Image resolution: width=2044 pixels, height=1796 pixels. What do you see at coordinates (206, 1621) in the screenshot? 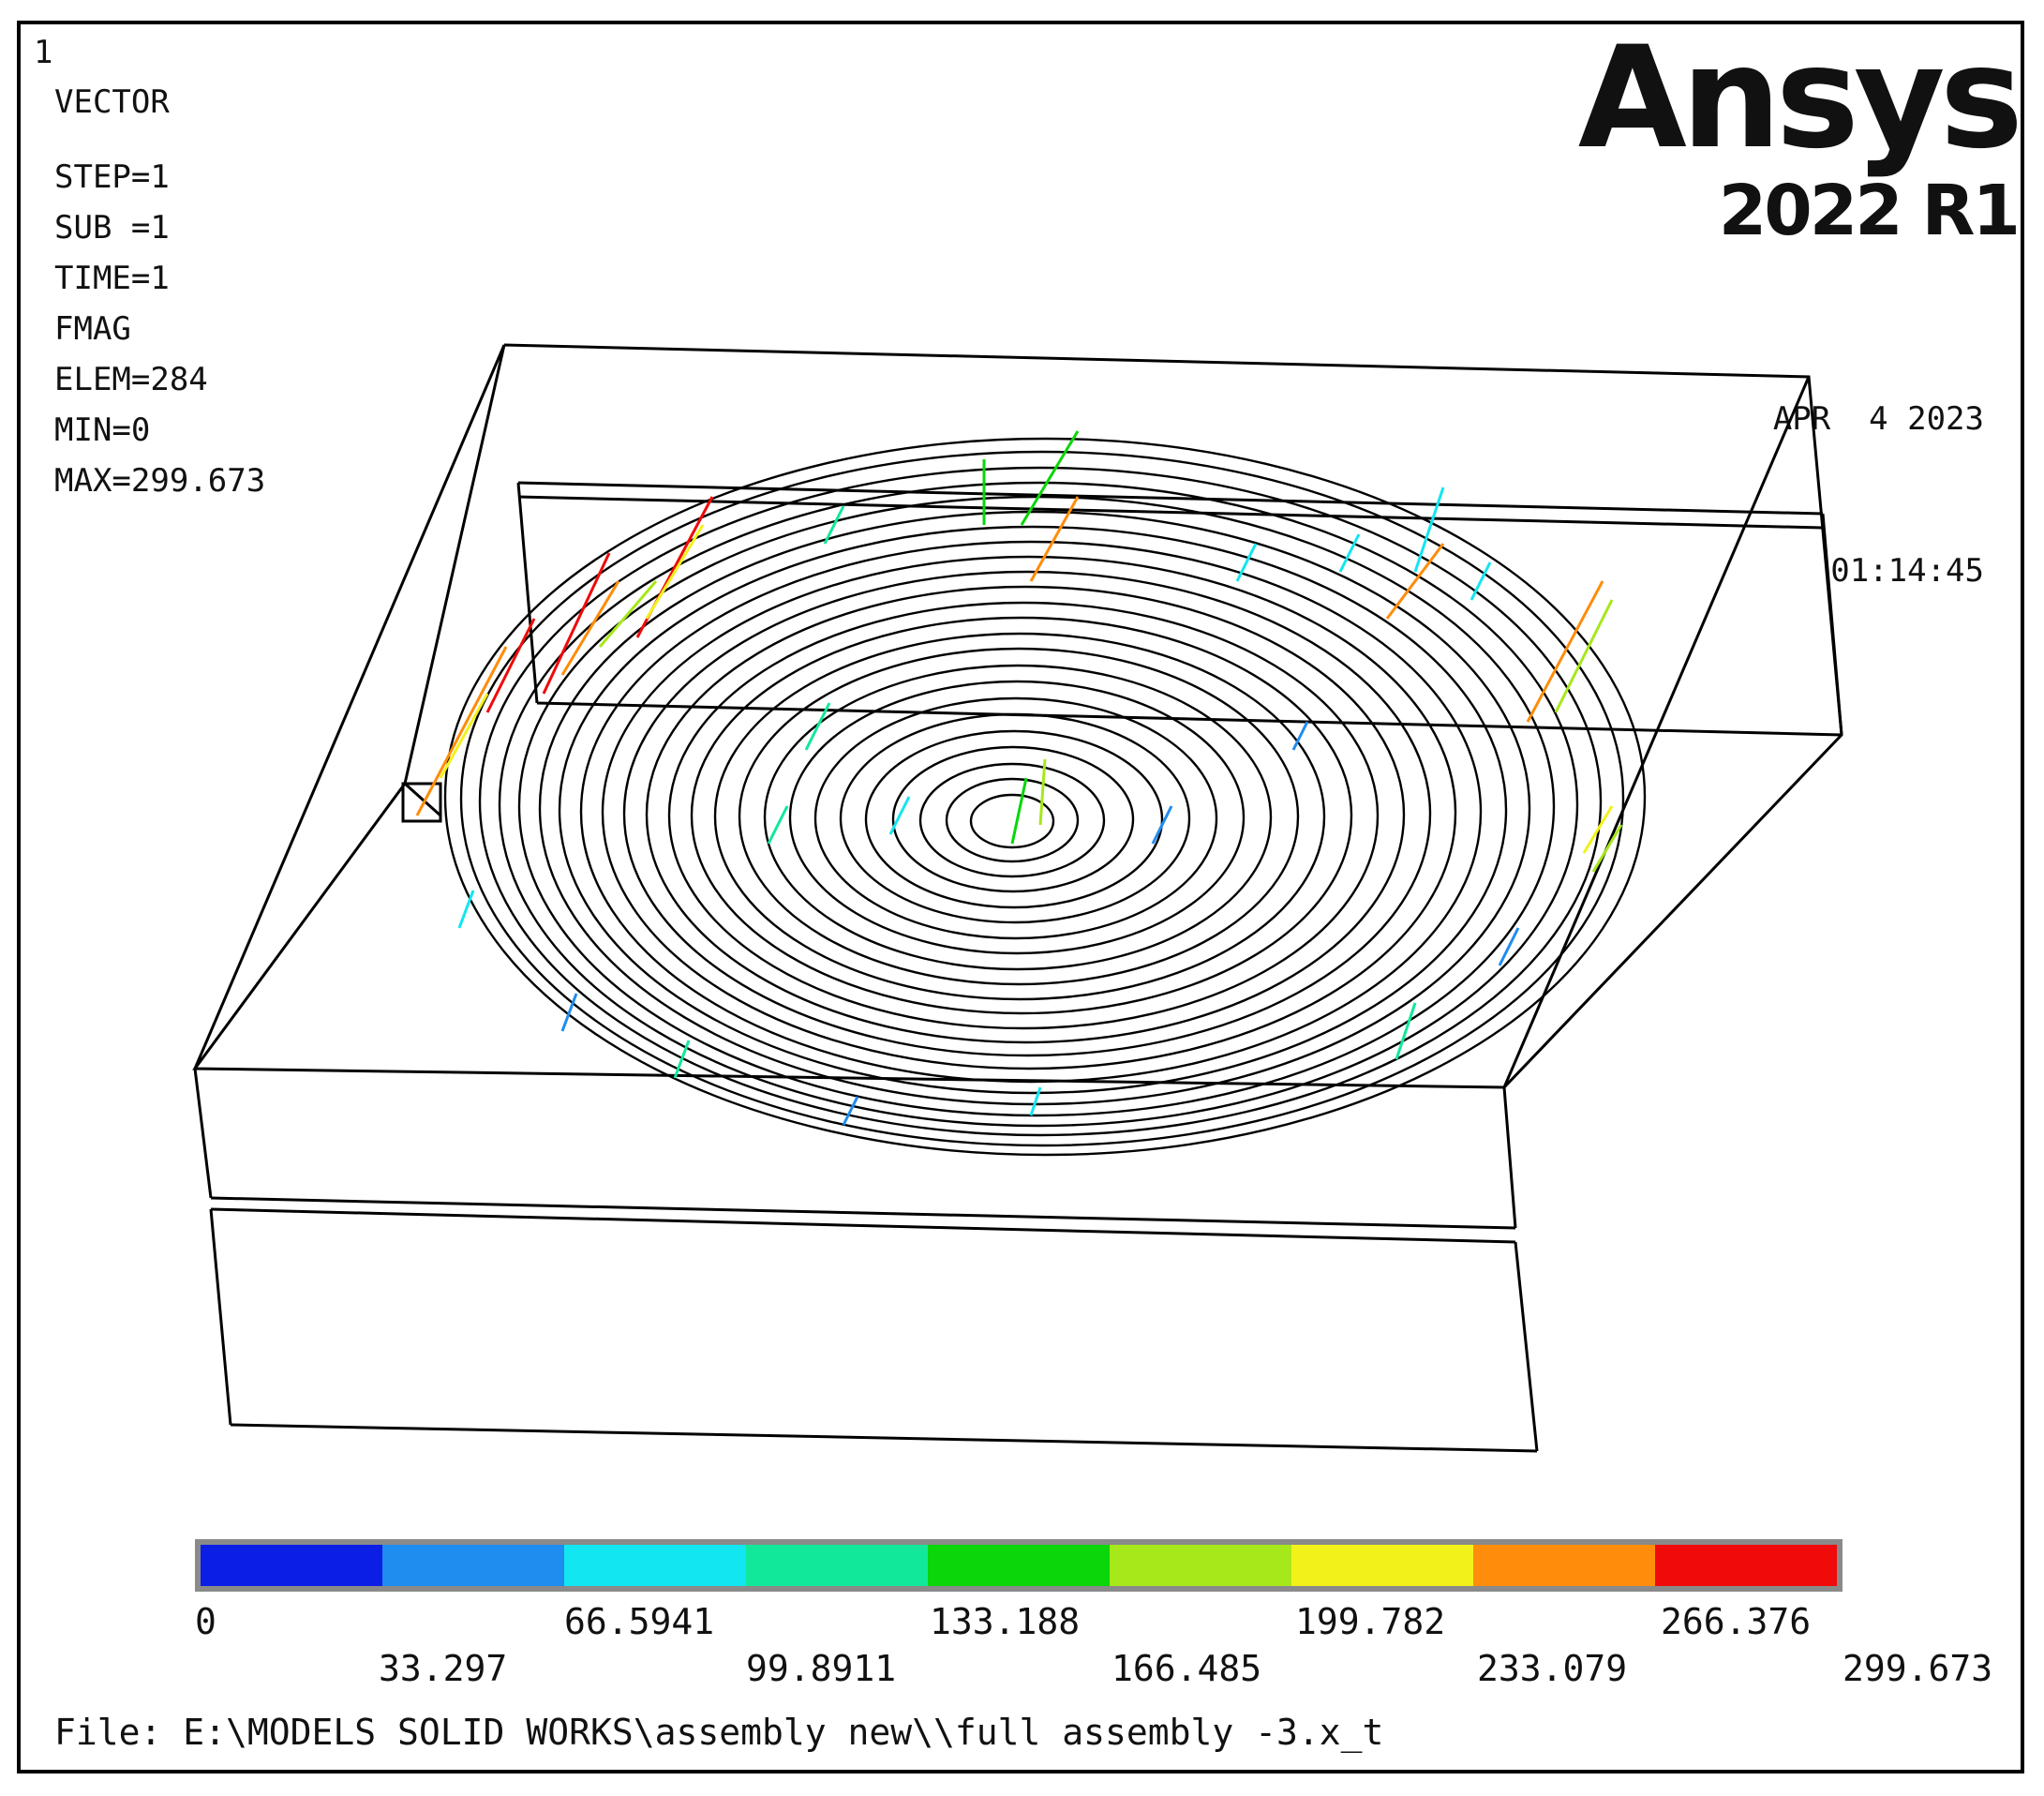
I see `legend-label-upper-1: 0` at bounding box center [206, 1621].